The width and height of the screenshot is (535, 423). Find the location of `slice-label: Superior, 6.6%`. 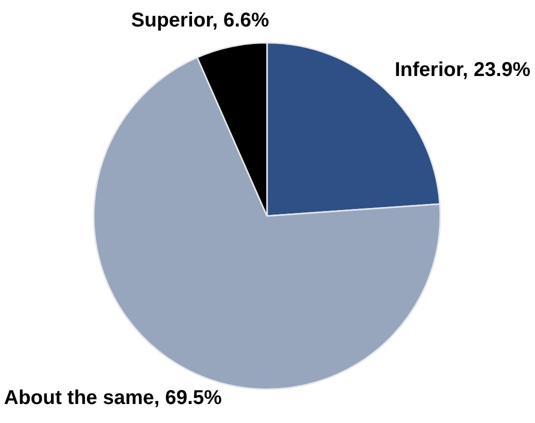

slice-label: Superior, 6.6% is located at coordinates (200, 21).